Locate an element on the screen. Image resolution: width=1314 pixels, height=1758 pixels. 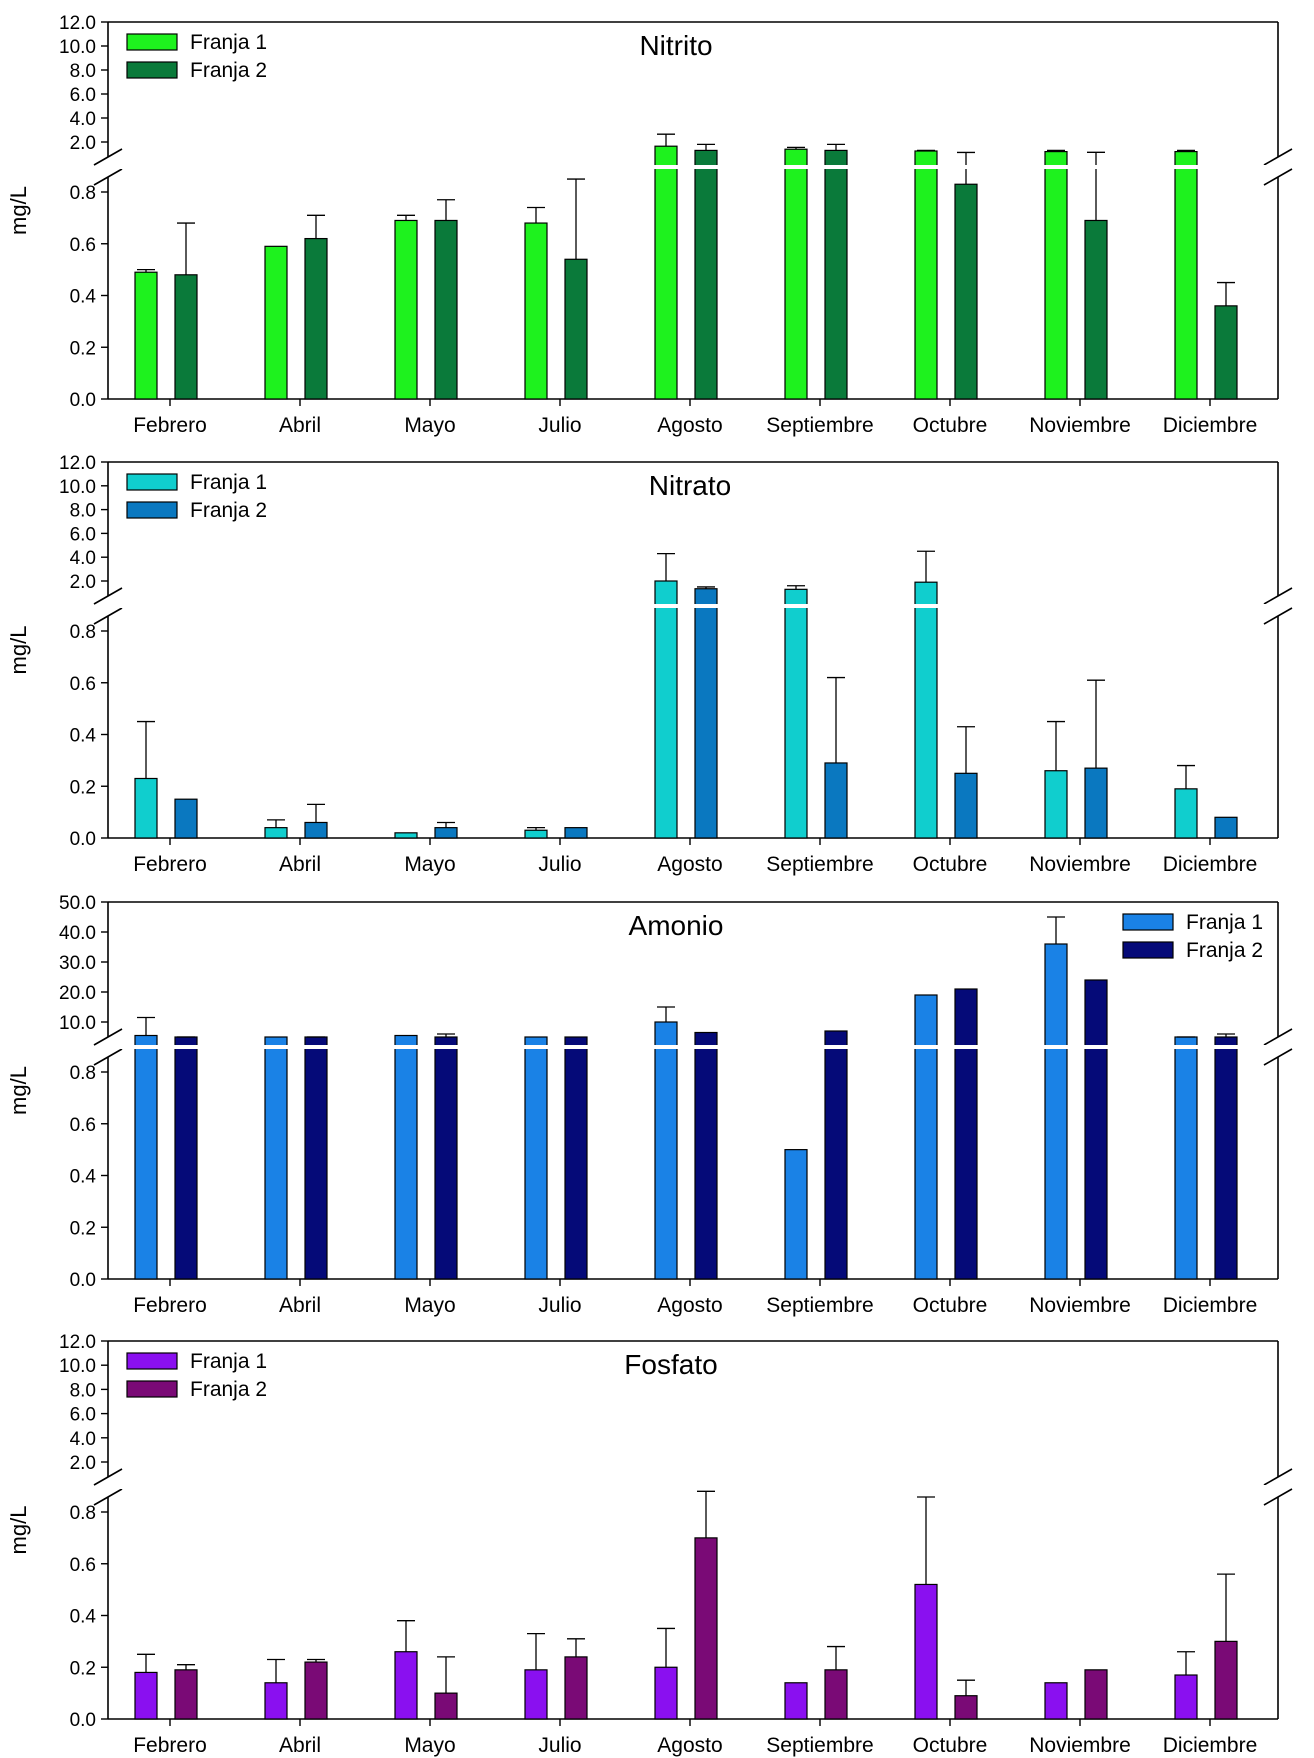
y-axis-label: mg/L is located at coordinates (18, 1530).